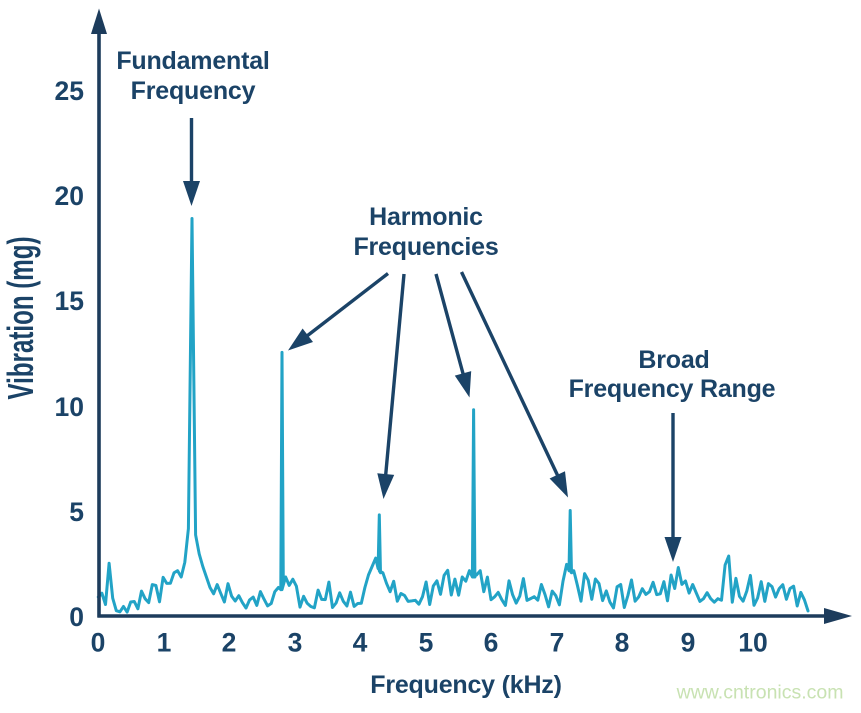 This screenshot has height=713, width=861. What do you see at coordinates (164, 643) in the screenshot?
I see `svg-text: 1` at bounding box center [164, 643].